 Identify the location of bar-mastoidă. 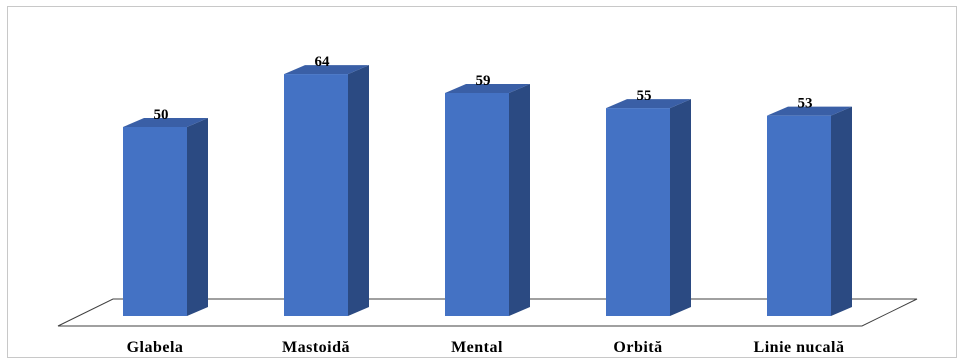
(326, 190).